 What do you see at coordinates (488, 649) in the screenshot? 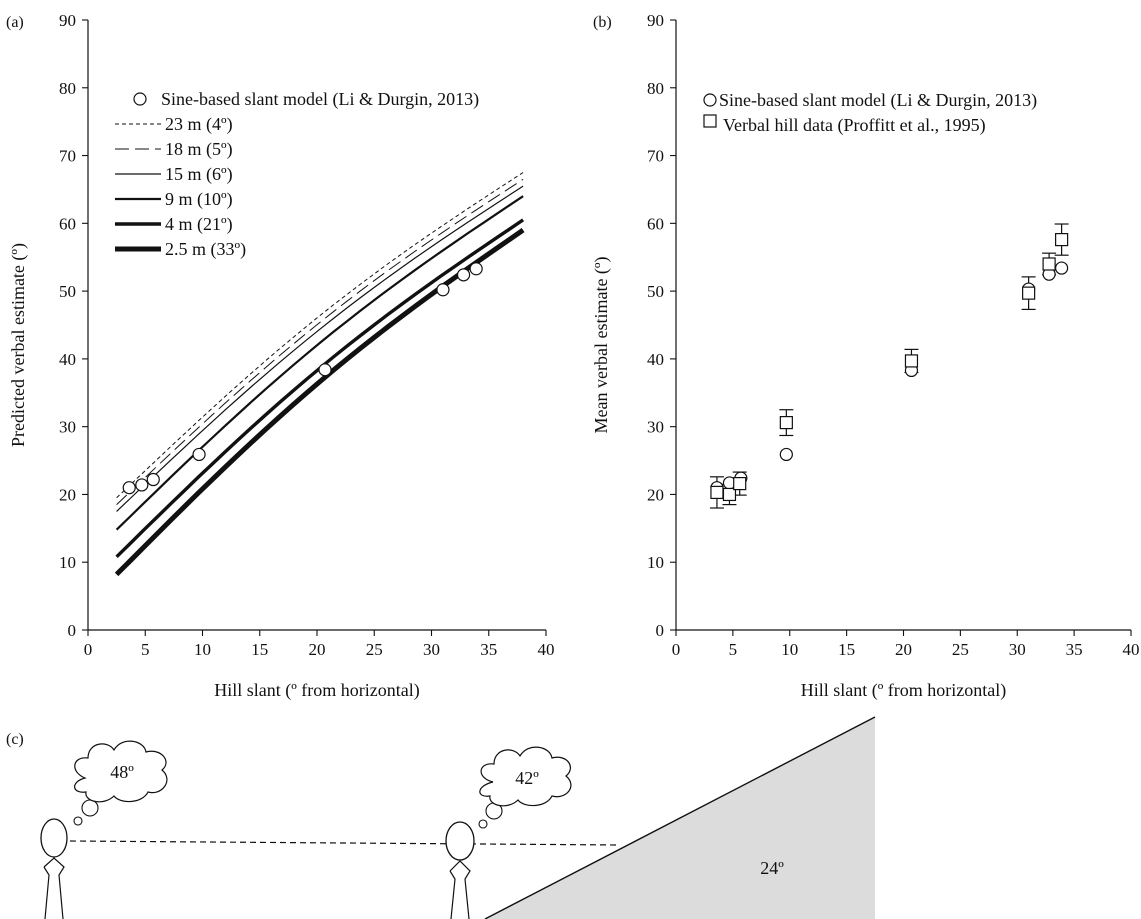
I see `chart-a-x-tick-label: 35` at bounding box center [488, 649].